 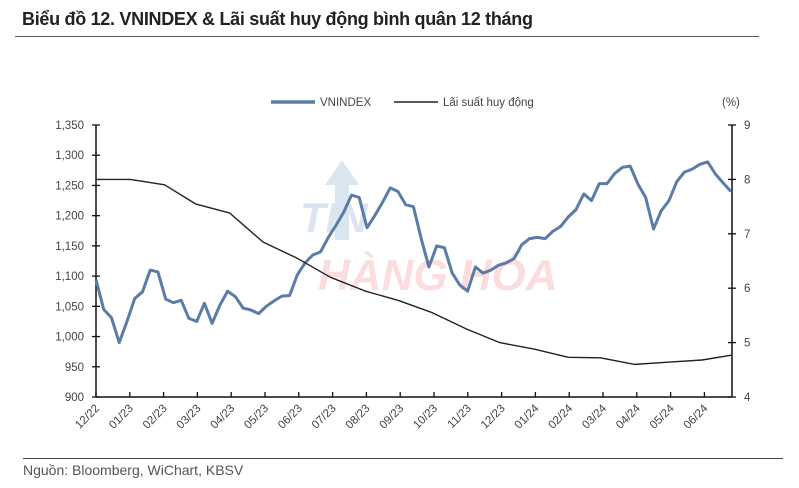 I want to click on x-axis-tick-label: 05/24, so click(x=662, y=416).